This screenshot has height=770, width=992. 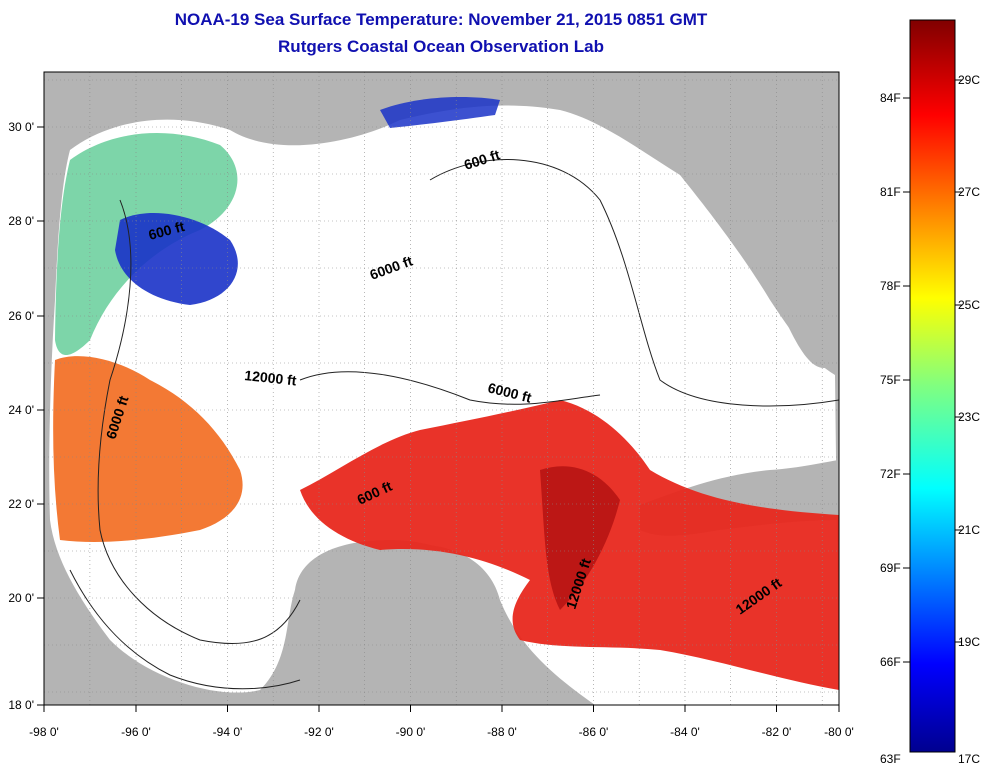 What do you see at coordinates (441, 46) in the screenshot?
I see `map-subtitle: Rutgers Coastal Ocean Observation Lab` at bounding box center [441, 46].